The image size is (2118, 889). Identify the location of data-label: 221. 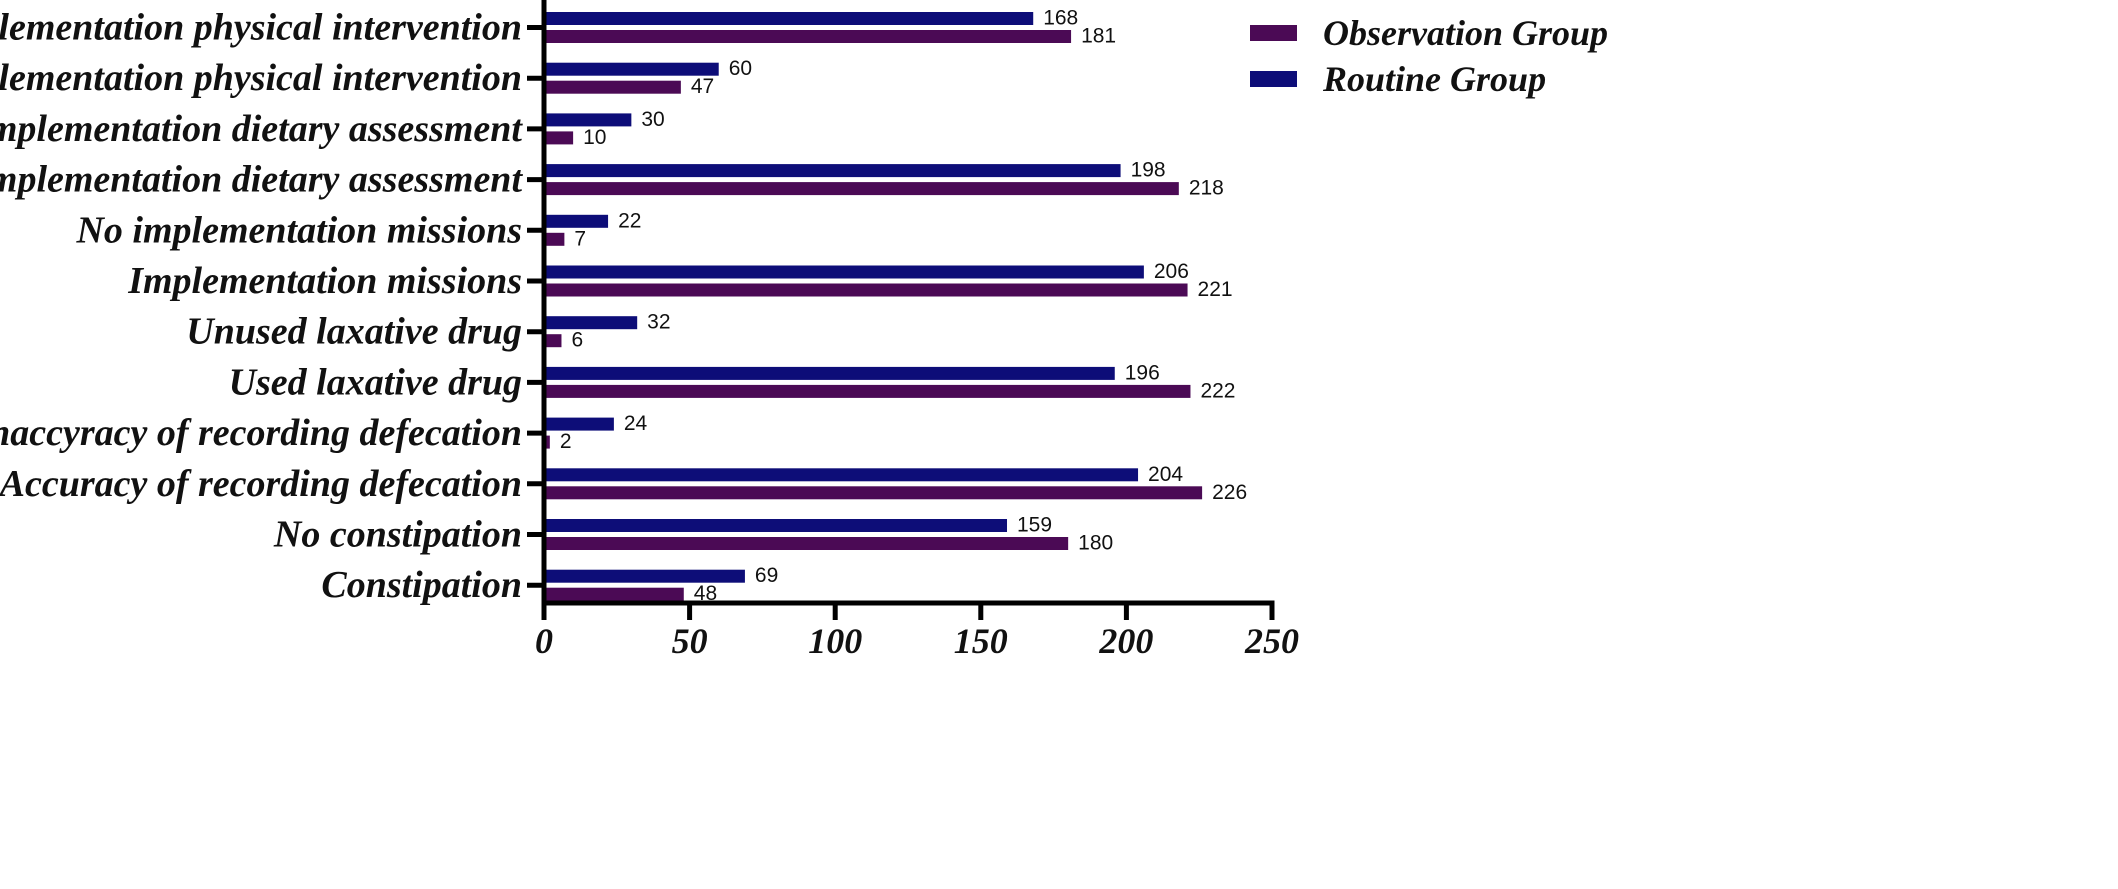
(1215, 289).